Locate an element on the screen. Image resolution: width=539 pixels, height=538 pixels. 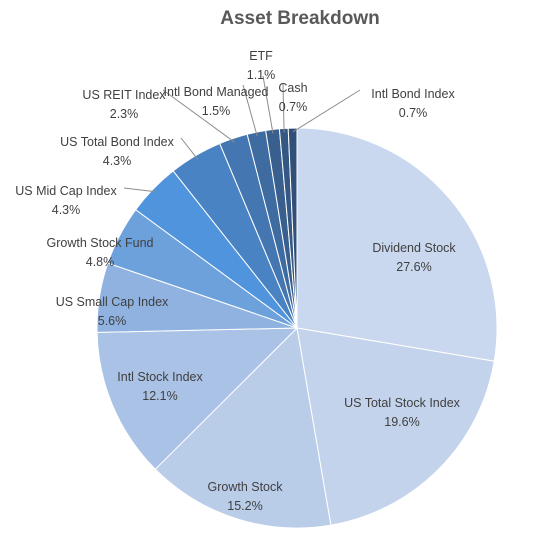
slice-value-label: 2.3% is located at coordinates (124, 114).